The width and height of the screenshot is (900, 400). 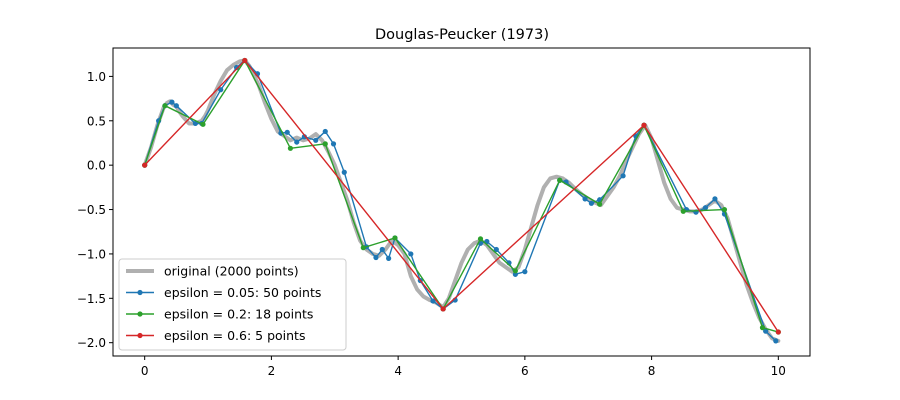 I want to click on y-axis: 1.0 0.5 0.0 −0.5 −1.0 −1.5 −2.0, so click(x=95, y=210).